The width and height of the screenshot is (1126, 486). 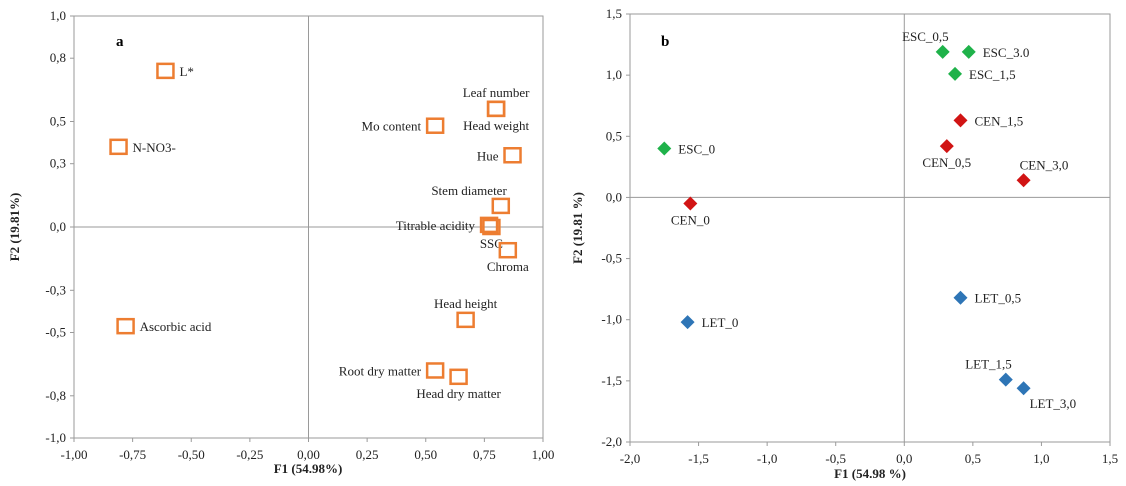 What do you see at coordinates (611, 380) in the screenshot?
I see `y-tick-label: -1,5` at bounding box center [611, 380].